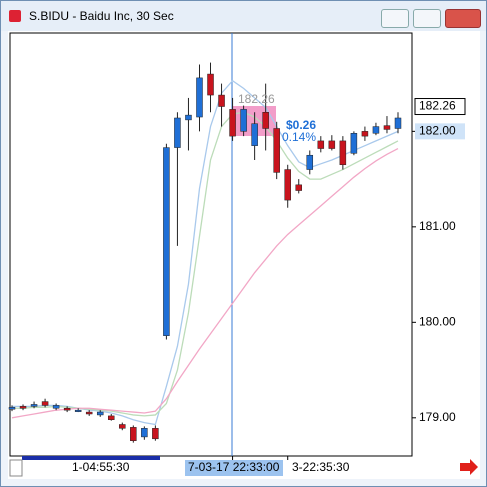 The width and height of the screenshot is (487, 487). Describe the element at coordinates (299, 137) in the screenshot. I see `annotation: 0.14%` at that location.